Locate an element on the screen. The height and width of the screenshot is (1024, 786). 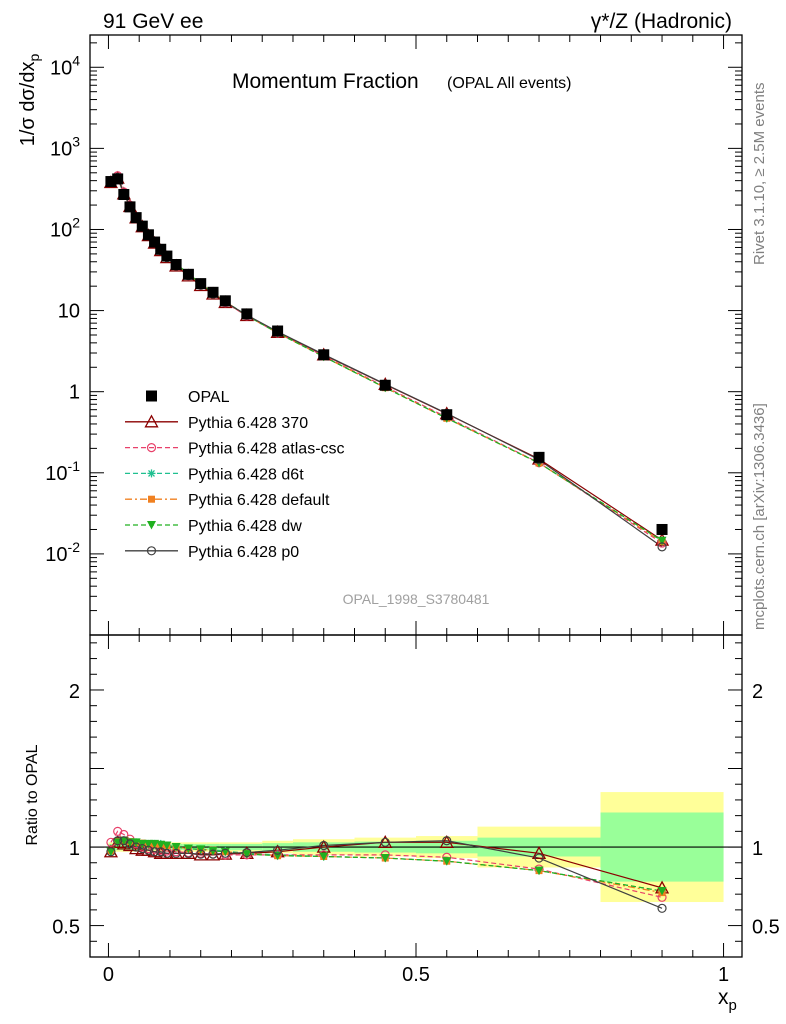
ratio-line-default is located at coordinates (386, 866).